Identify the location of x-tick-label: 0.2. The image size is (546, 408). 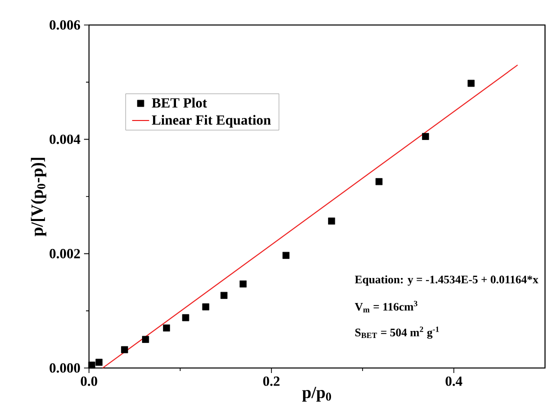
(271, 381).